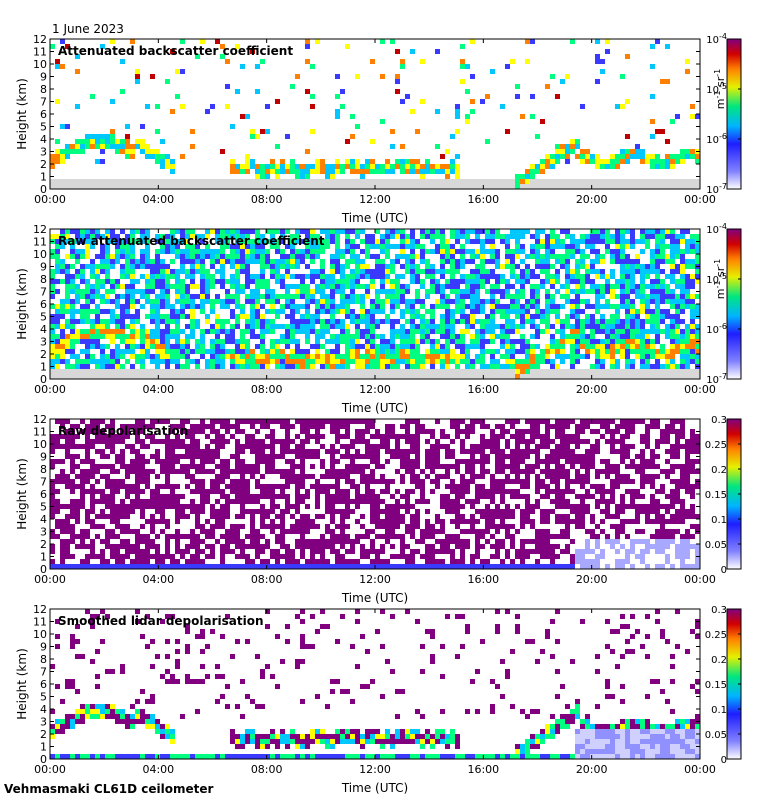 The image size is (780, 804). Describe the element at coordinates (22, 303) in the screenshot. I see `y-axis-label: Height (km)` at that location.